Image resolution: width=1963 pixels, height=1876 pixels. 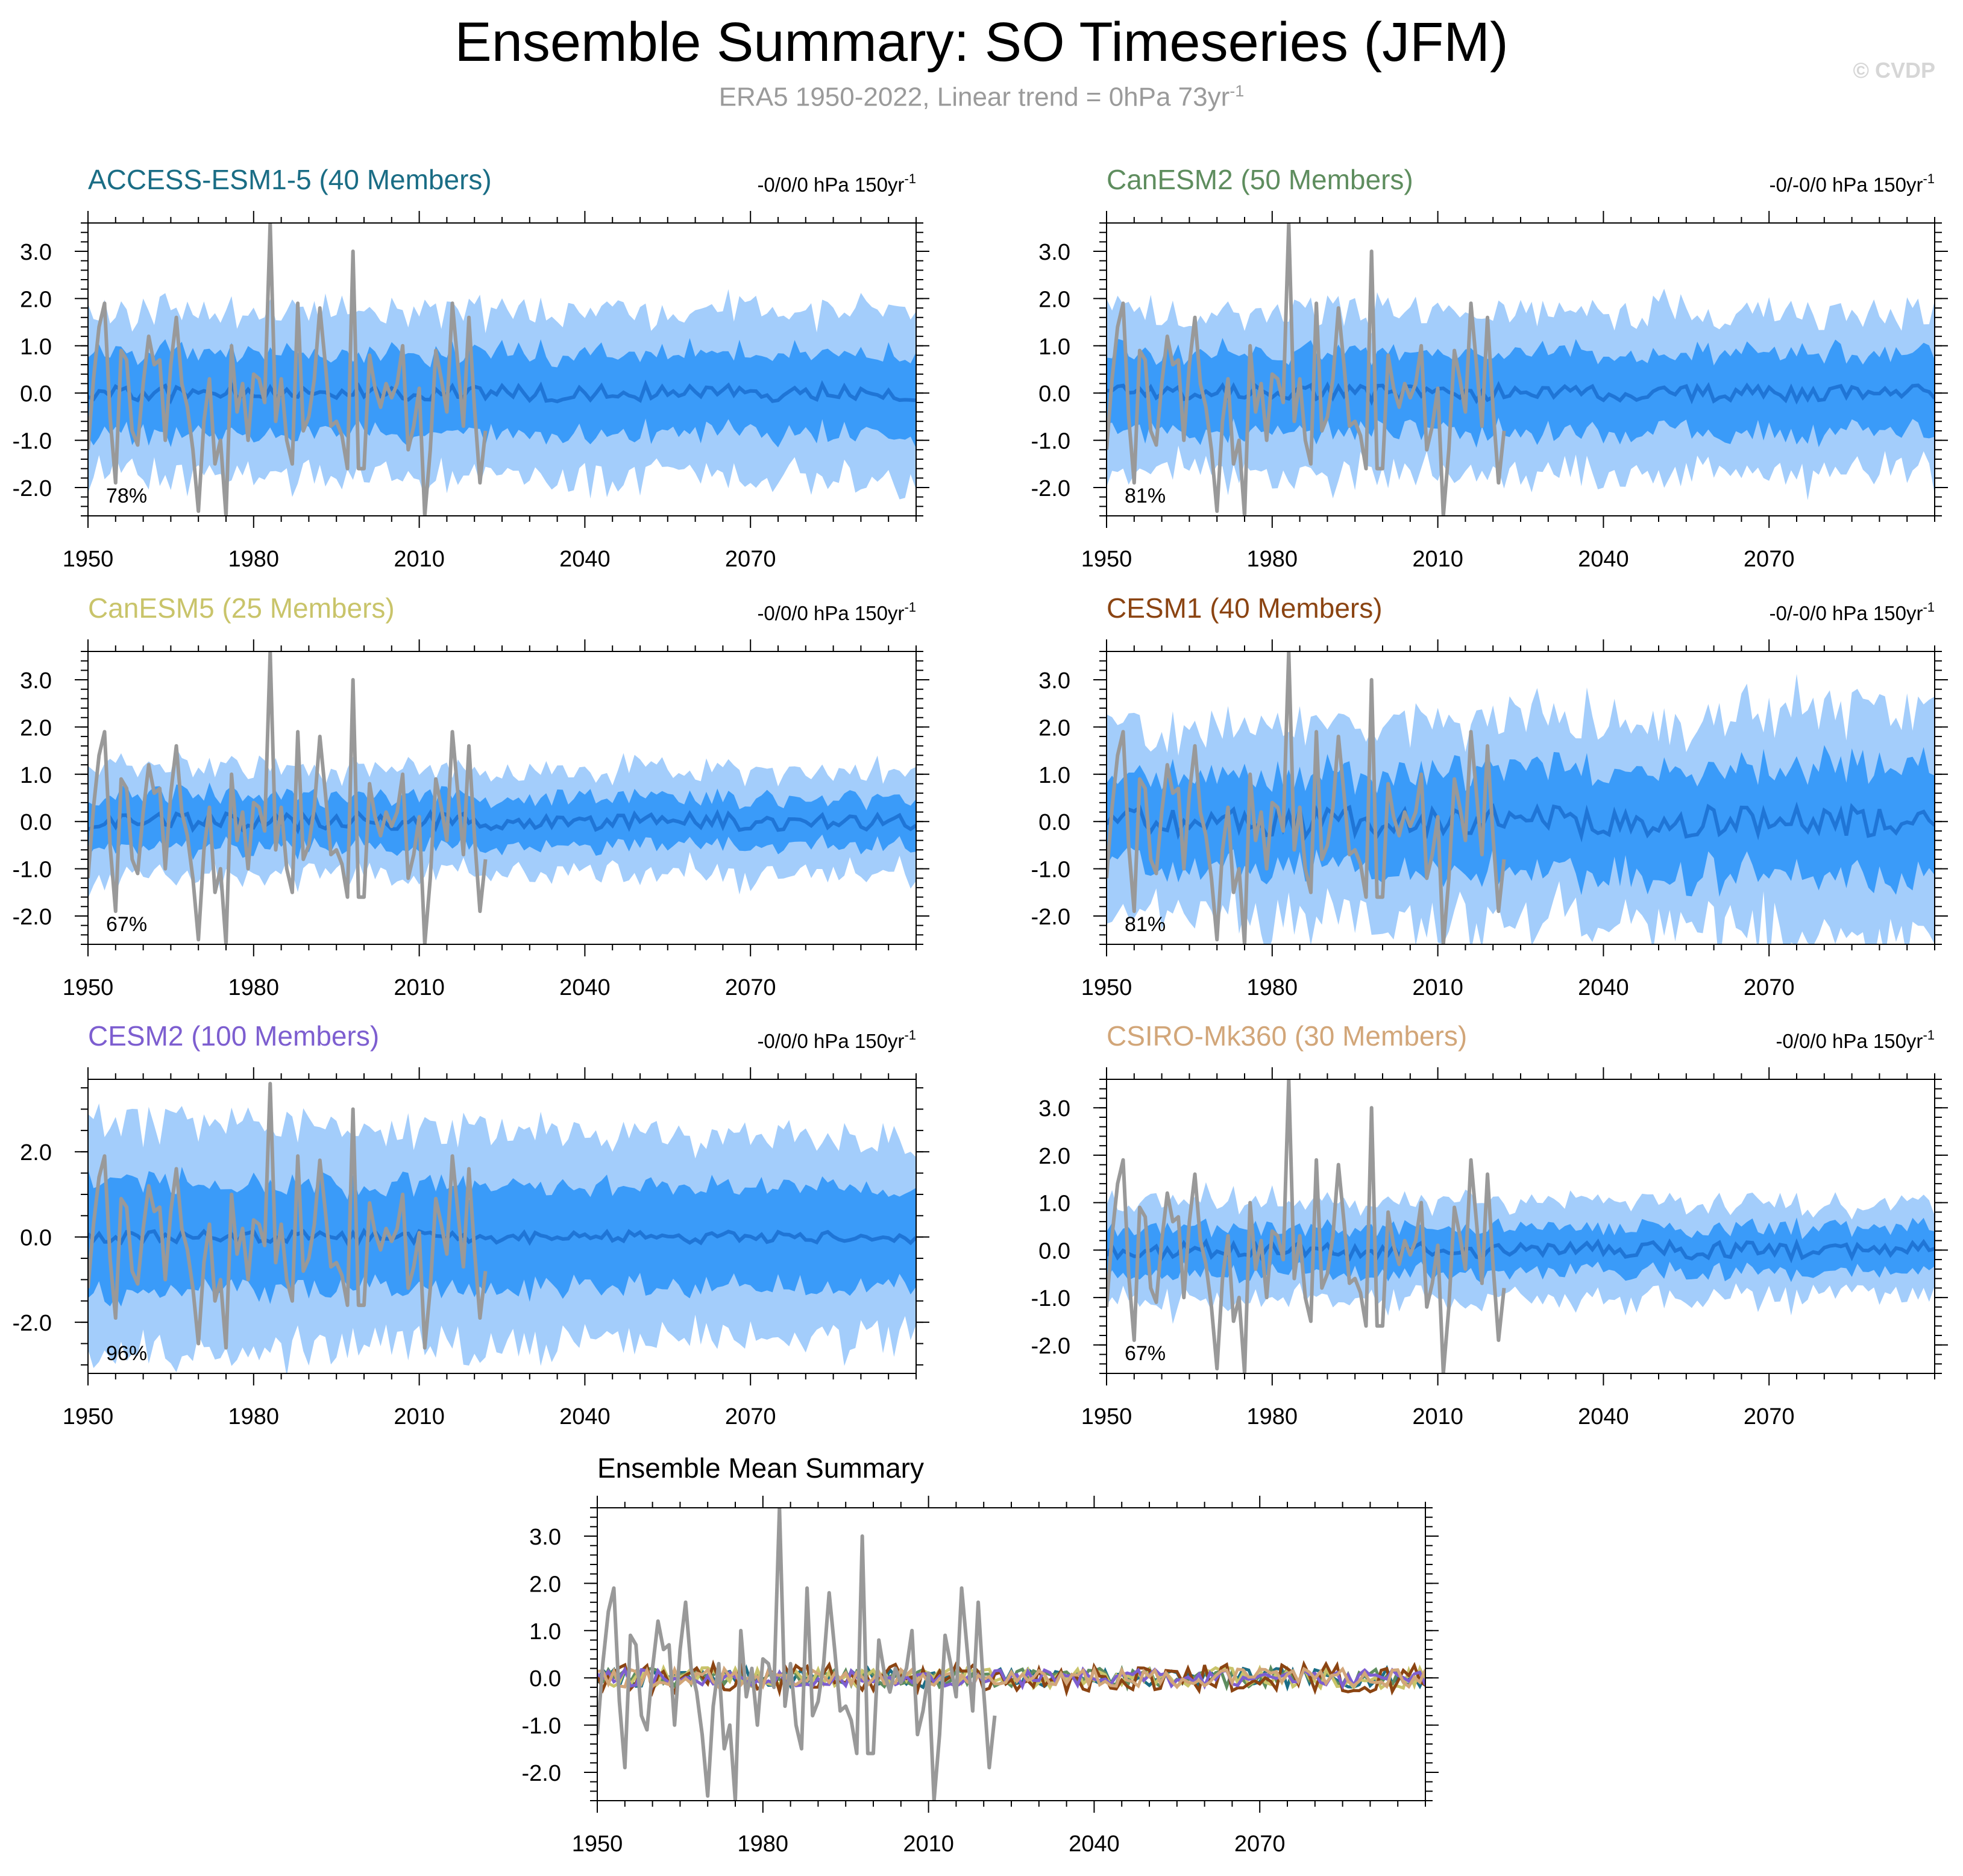 What do you see at coordinates (241, 608) in the screenshot?
I see `panel-title: CanESM5 (25 Members)` at bounding box center [241, 608].